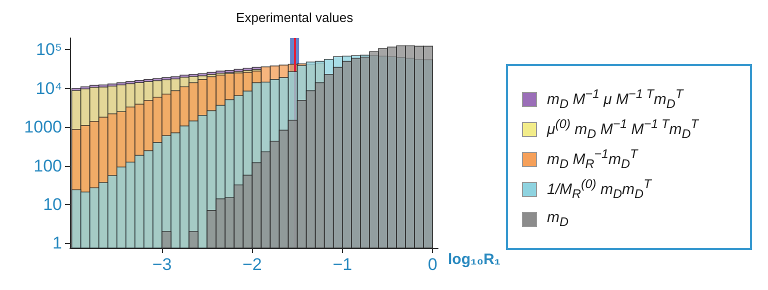 This screenshot has width=768, height=290. What do you see at coordinates (49, 50) in the screenshot?
I see `y-tick-label: 10⁵` at bounding box center [49, 50].